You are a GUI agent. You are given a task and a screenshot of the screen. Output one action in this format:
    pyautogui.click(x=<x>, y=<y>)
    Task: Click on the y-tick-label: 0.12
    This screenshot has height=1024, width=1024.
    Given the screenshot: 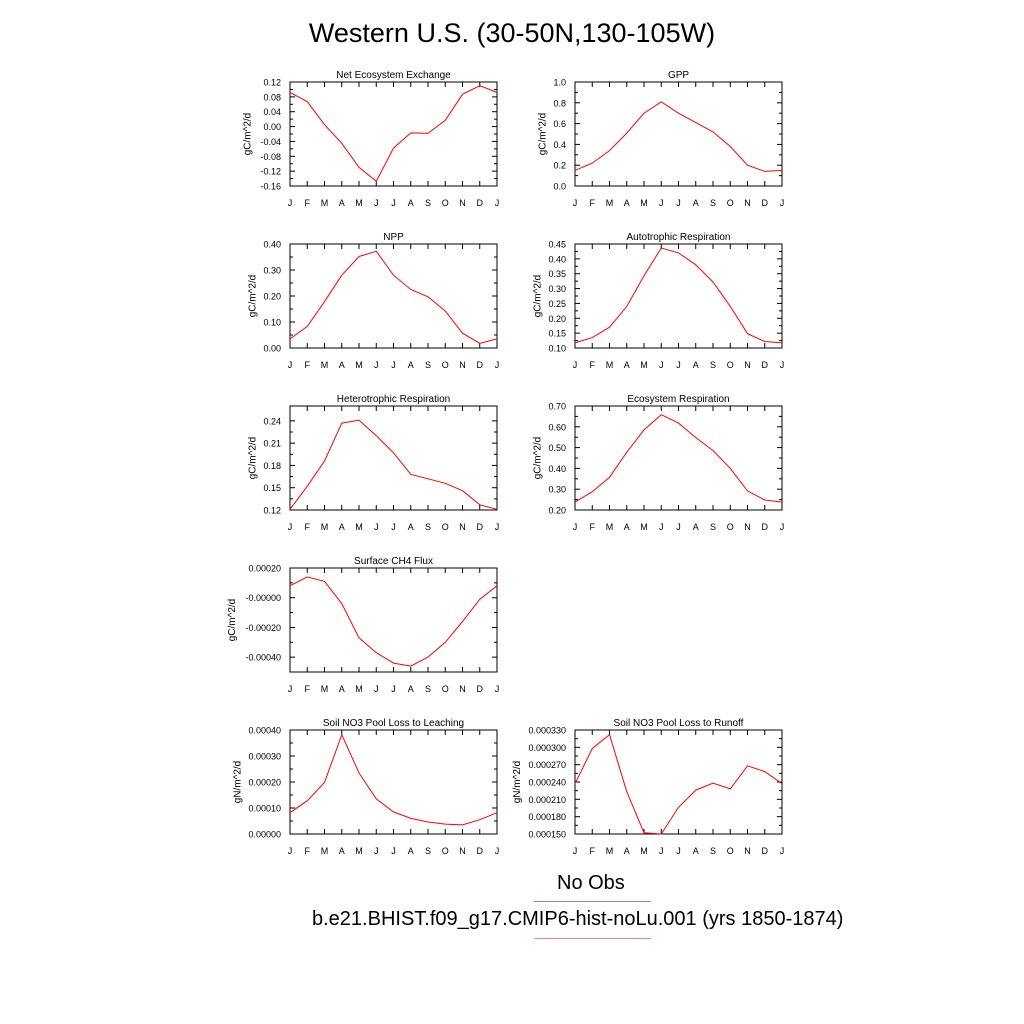 What is the action you would take?
    pyautogui.click(x=272, y=83)
    